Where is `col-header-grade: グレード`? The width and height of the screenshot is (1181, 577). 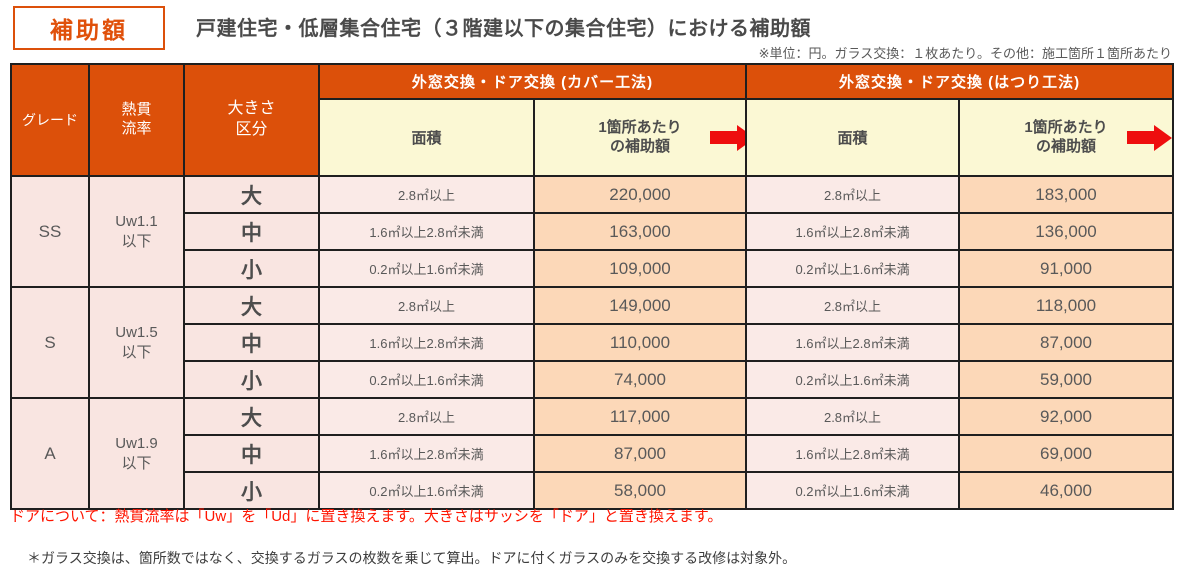
col-header-grade: グレード is located at coordinates (50, 120).